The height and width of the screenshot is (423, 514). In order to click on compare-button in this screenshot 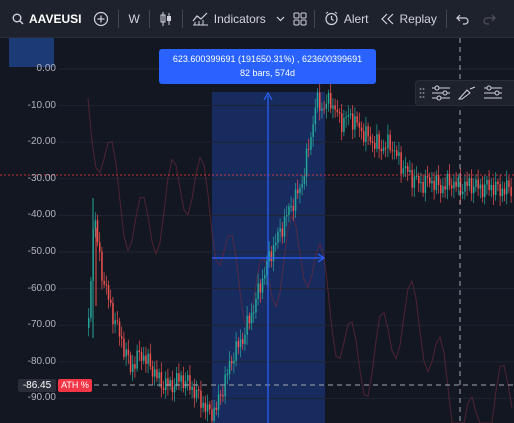, I will do `click(101, 19)`.